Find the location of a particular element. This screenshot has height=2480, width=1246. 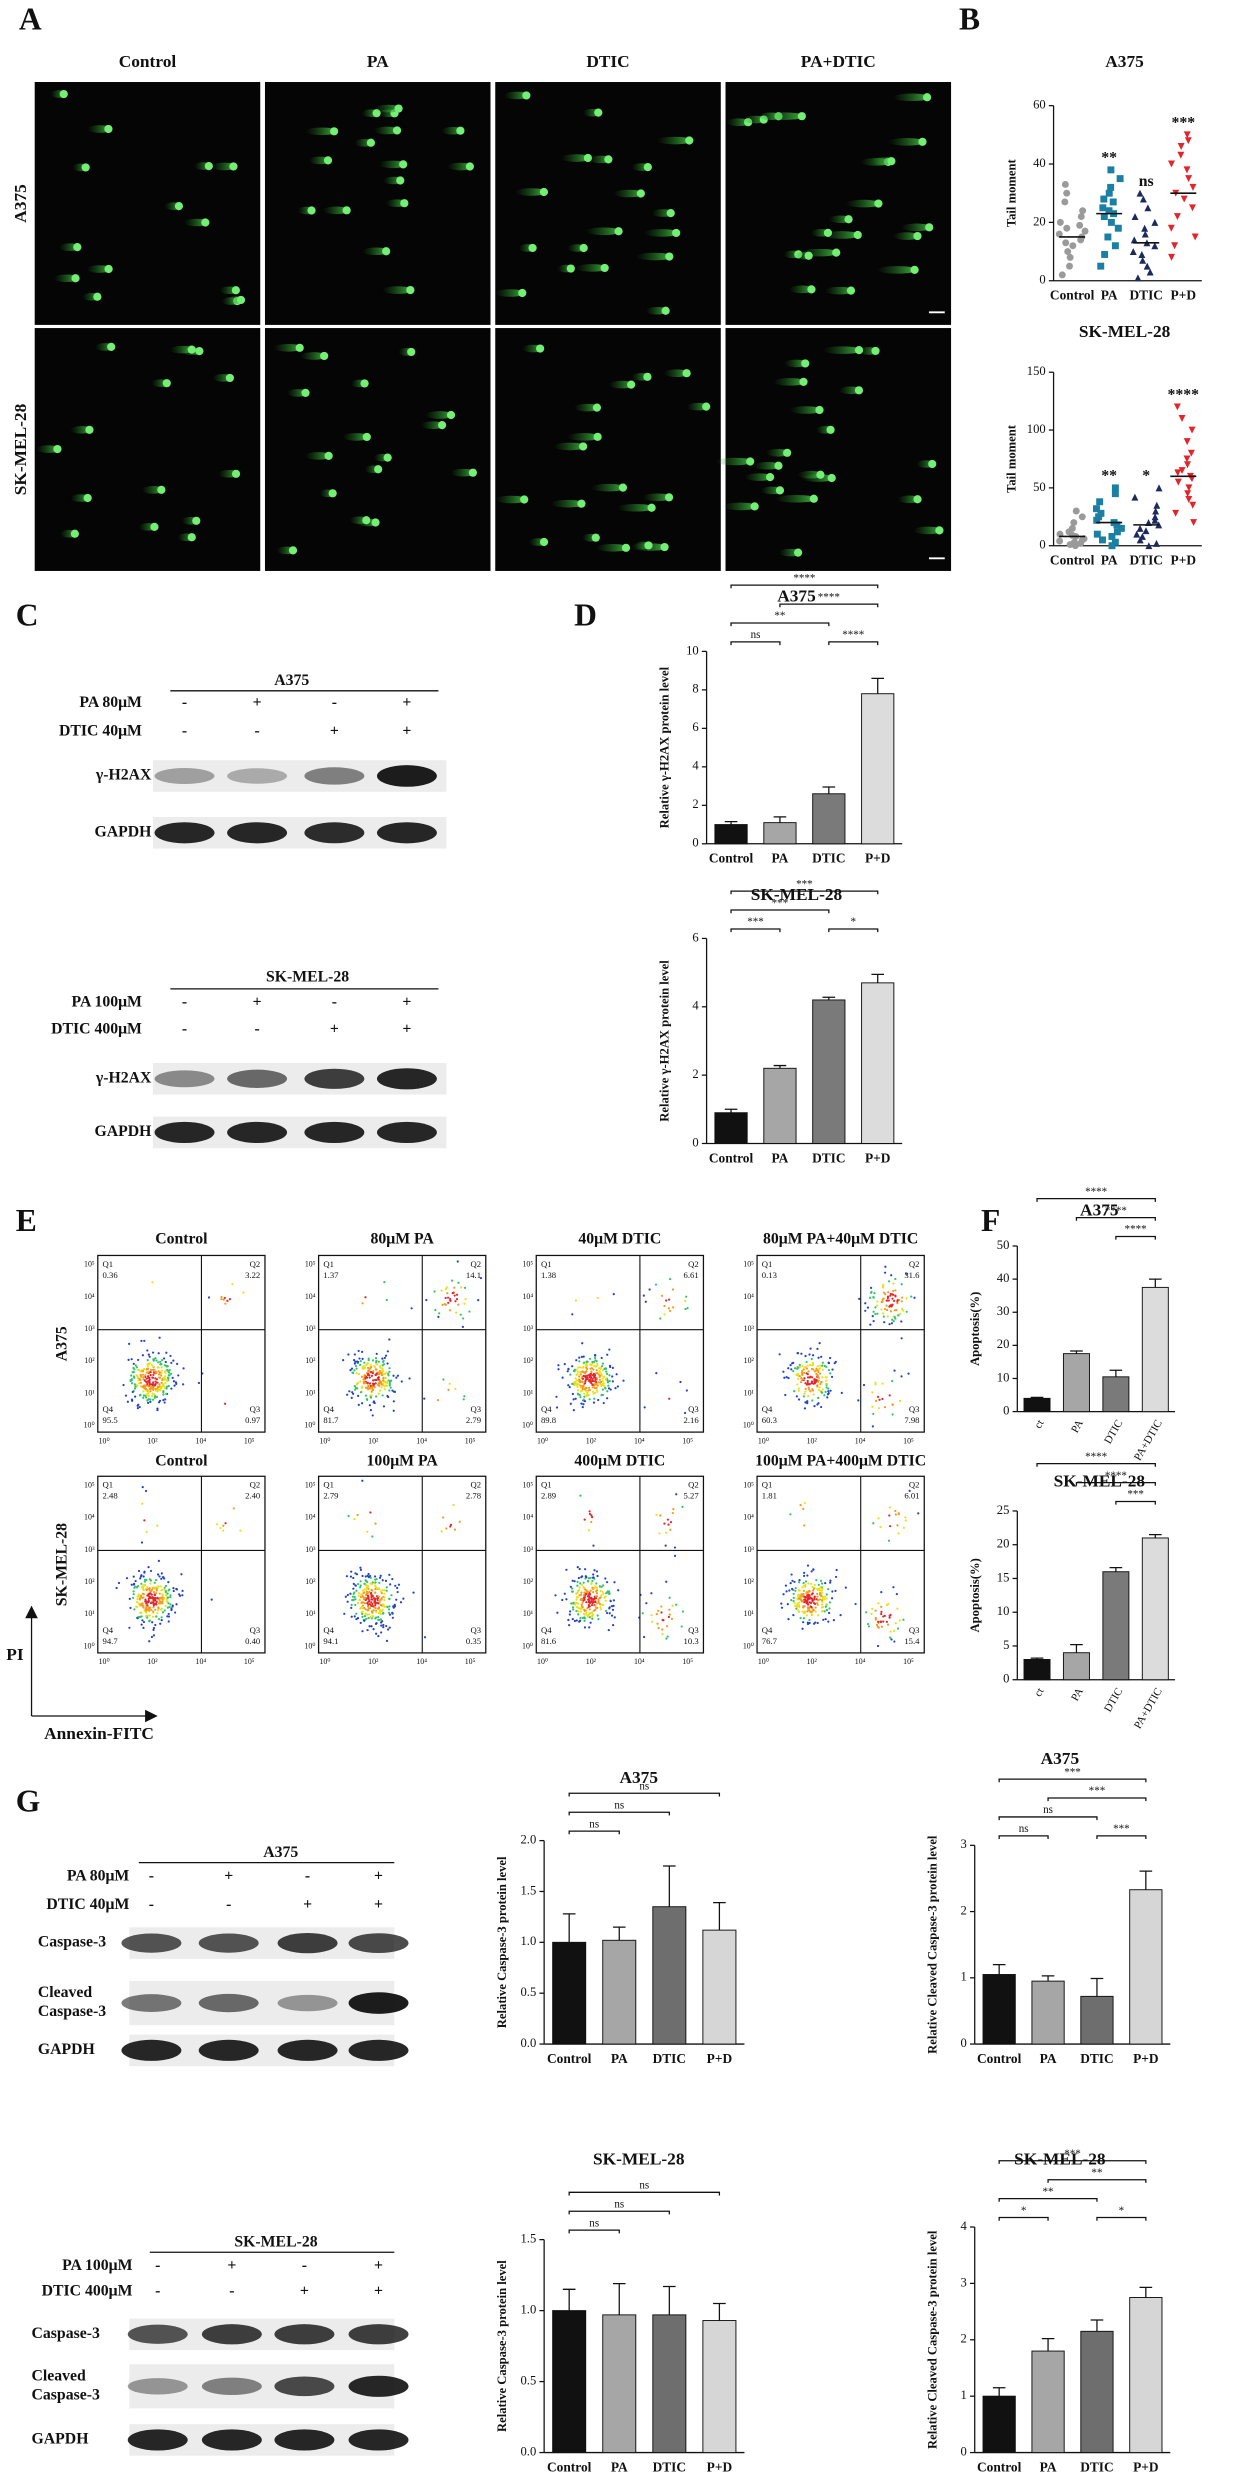

y-tick-label: 60 is located at coordinates (1039, 105).